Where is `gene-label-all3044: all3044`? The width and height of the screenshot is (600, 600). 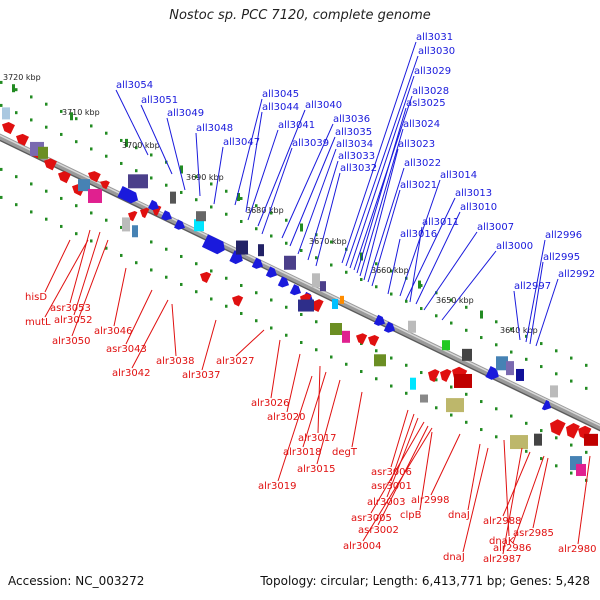
gene-label-all3044: all3044 is located at coordinates (280, 107).